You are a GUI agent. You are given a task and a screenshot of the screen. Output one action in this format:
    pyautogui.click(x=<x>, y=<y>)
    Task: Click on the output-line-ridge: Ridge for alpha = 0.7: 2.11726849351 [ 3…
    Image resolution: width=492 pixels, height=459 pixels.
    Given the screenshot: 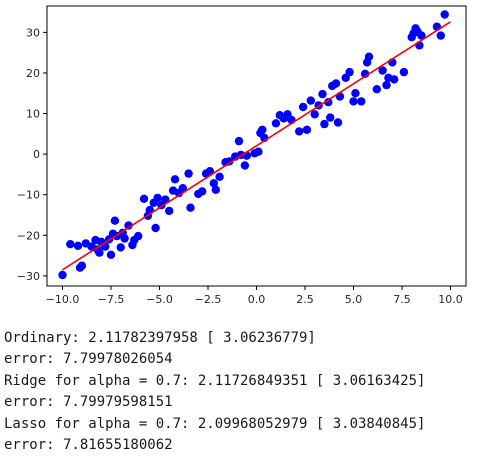 What is the action you would take?
    pyautogui.click(x=215, y=380)
    